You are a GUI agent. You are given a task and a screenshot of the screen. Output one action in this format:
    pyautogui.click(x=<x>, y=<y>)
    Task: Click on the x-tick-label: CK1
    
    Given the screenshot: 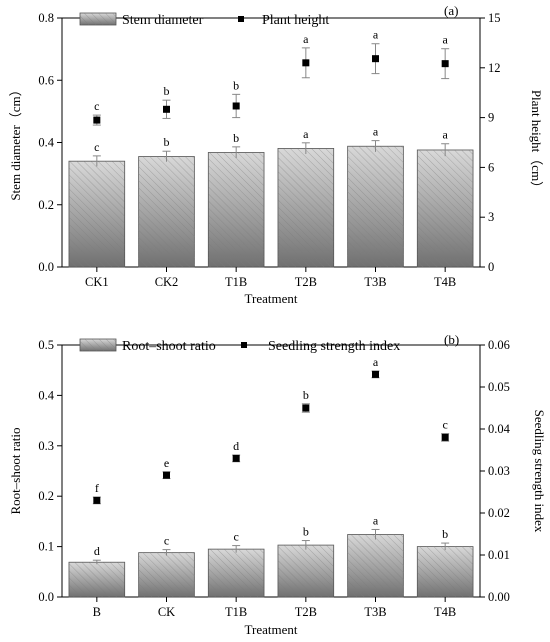 What is the action you would take?
    pyautogui.click(x=97, y=282)
    